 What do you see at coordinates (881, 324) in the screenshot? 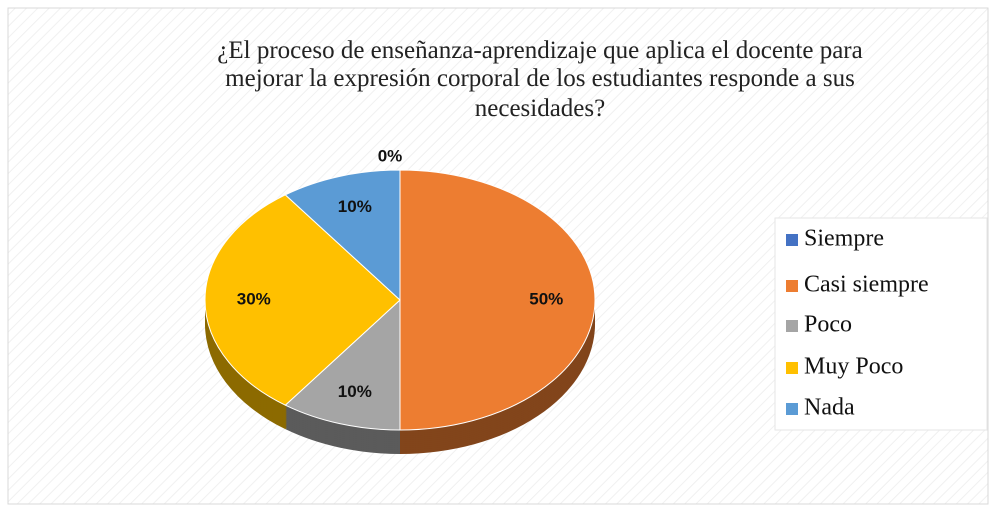
I see `legend-box` at bounding box center [881, 324].